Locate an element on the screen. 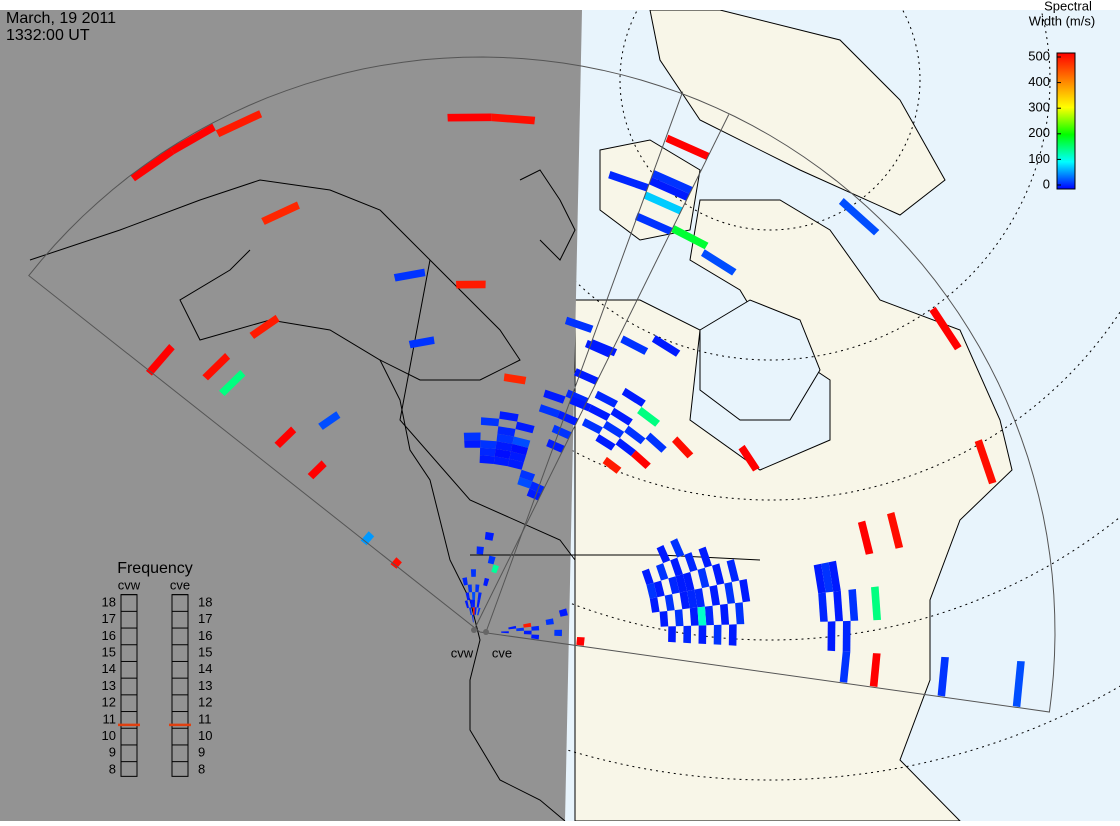  frequency-tick-label: 11 is located at coordinates (205, 718).